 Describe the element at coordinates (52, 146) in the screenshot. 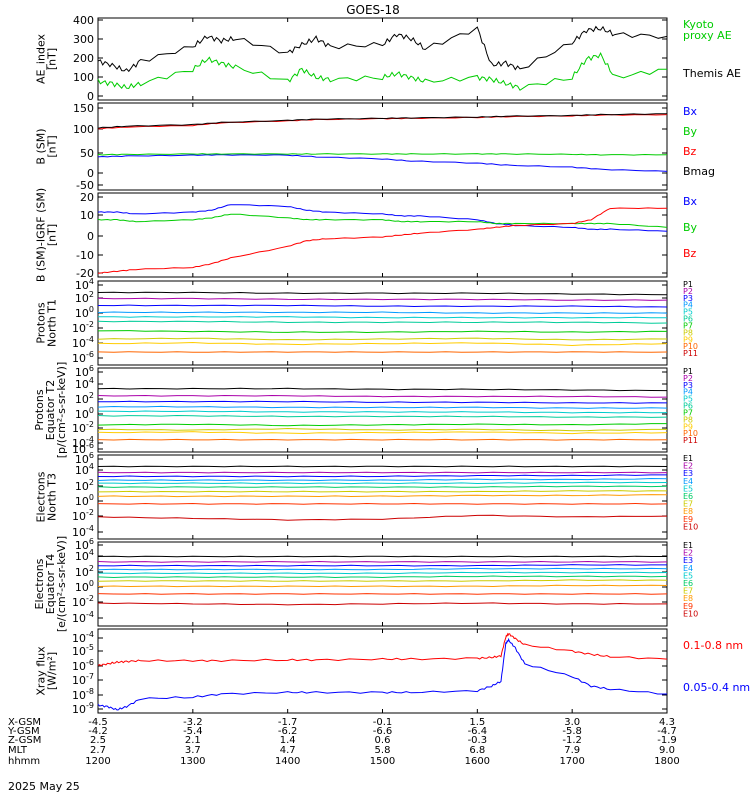

I see `y-axis-label: [nT]` at that location.